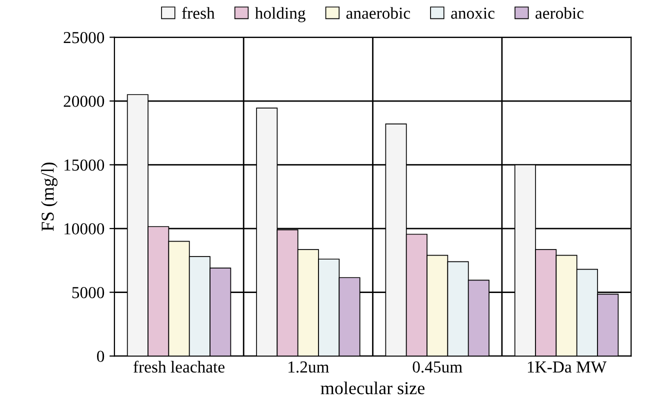 The height and width of the screenshot is (414, 654). Describe the element at coordinates (280, 14) in the screenshot. I see `legend-label: holding` at that location.